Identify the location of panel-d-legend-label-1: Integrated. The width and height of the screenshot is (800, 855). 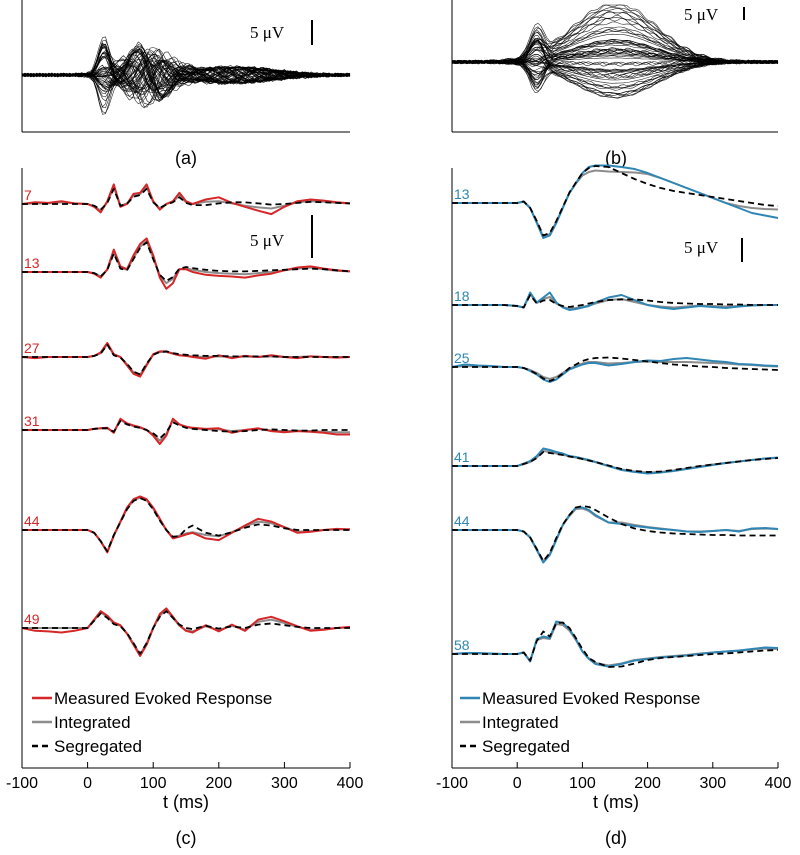
(520, 722).